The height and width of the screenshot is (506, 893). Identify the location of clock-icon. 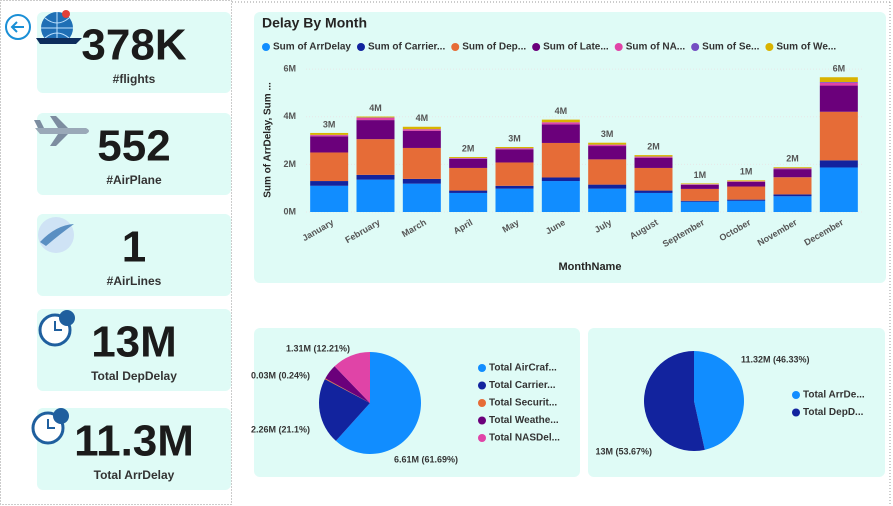
(53, 377).